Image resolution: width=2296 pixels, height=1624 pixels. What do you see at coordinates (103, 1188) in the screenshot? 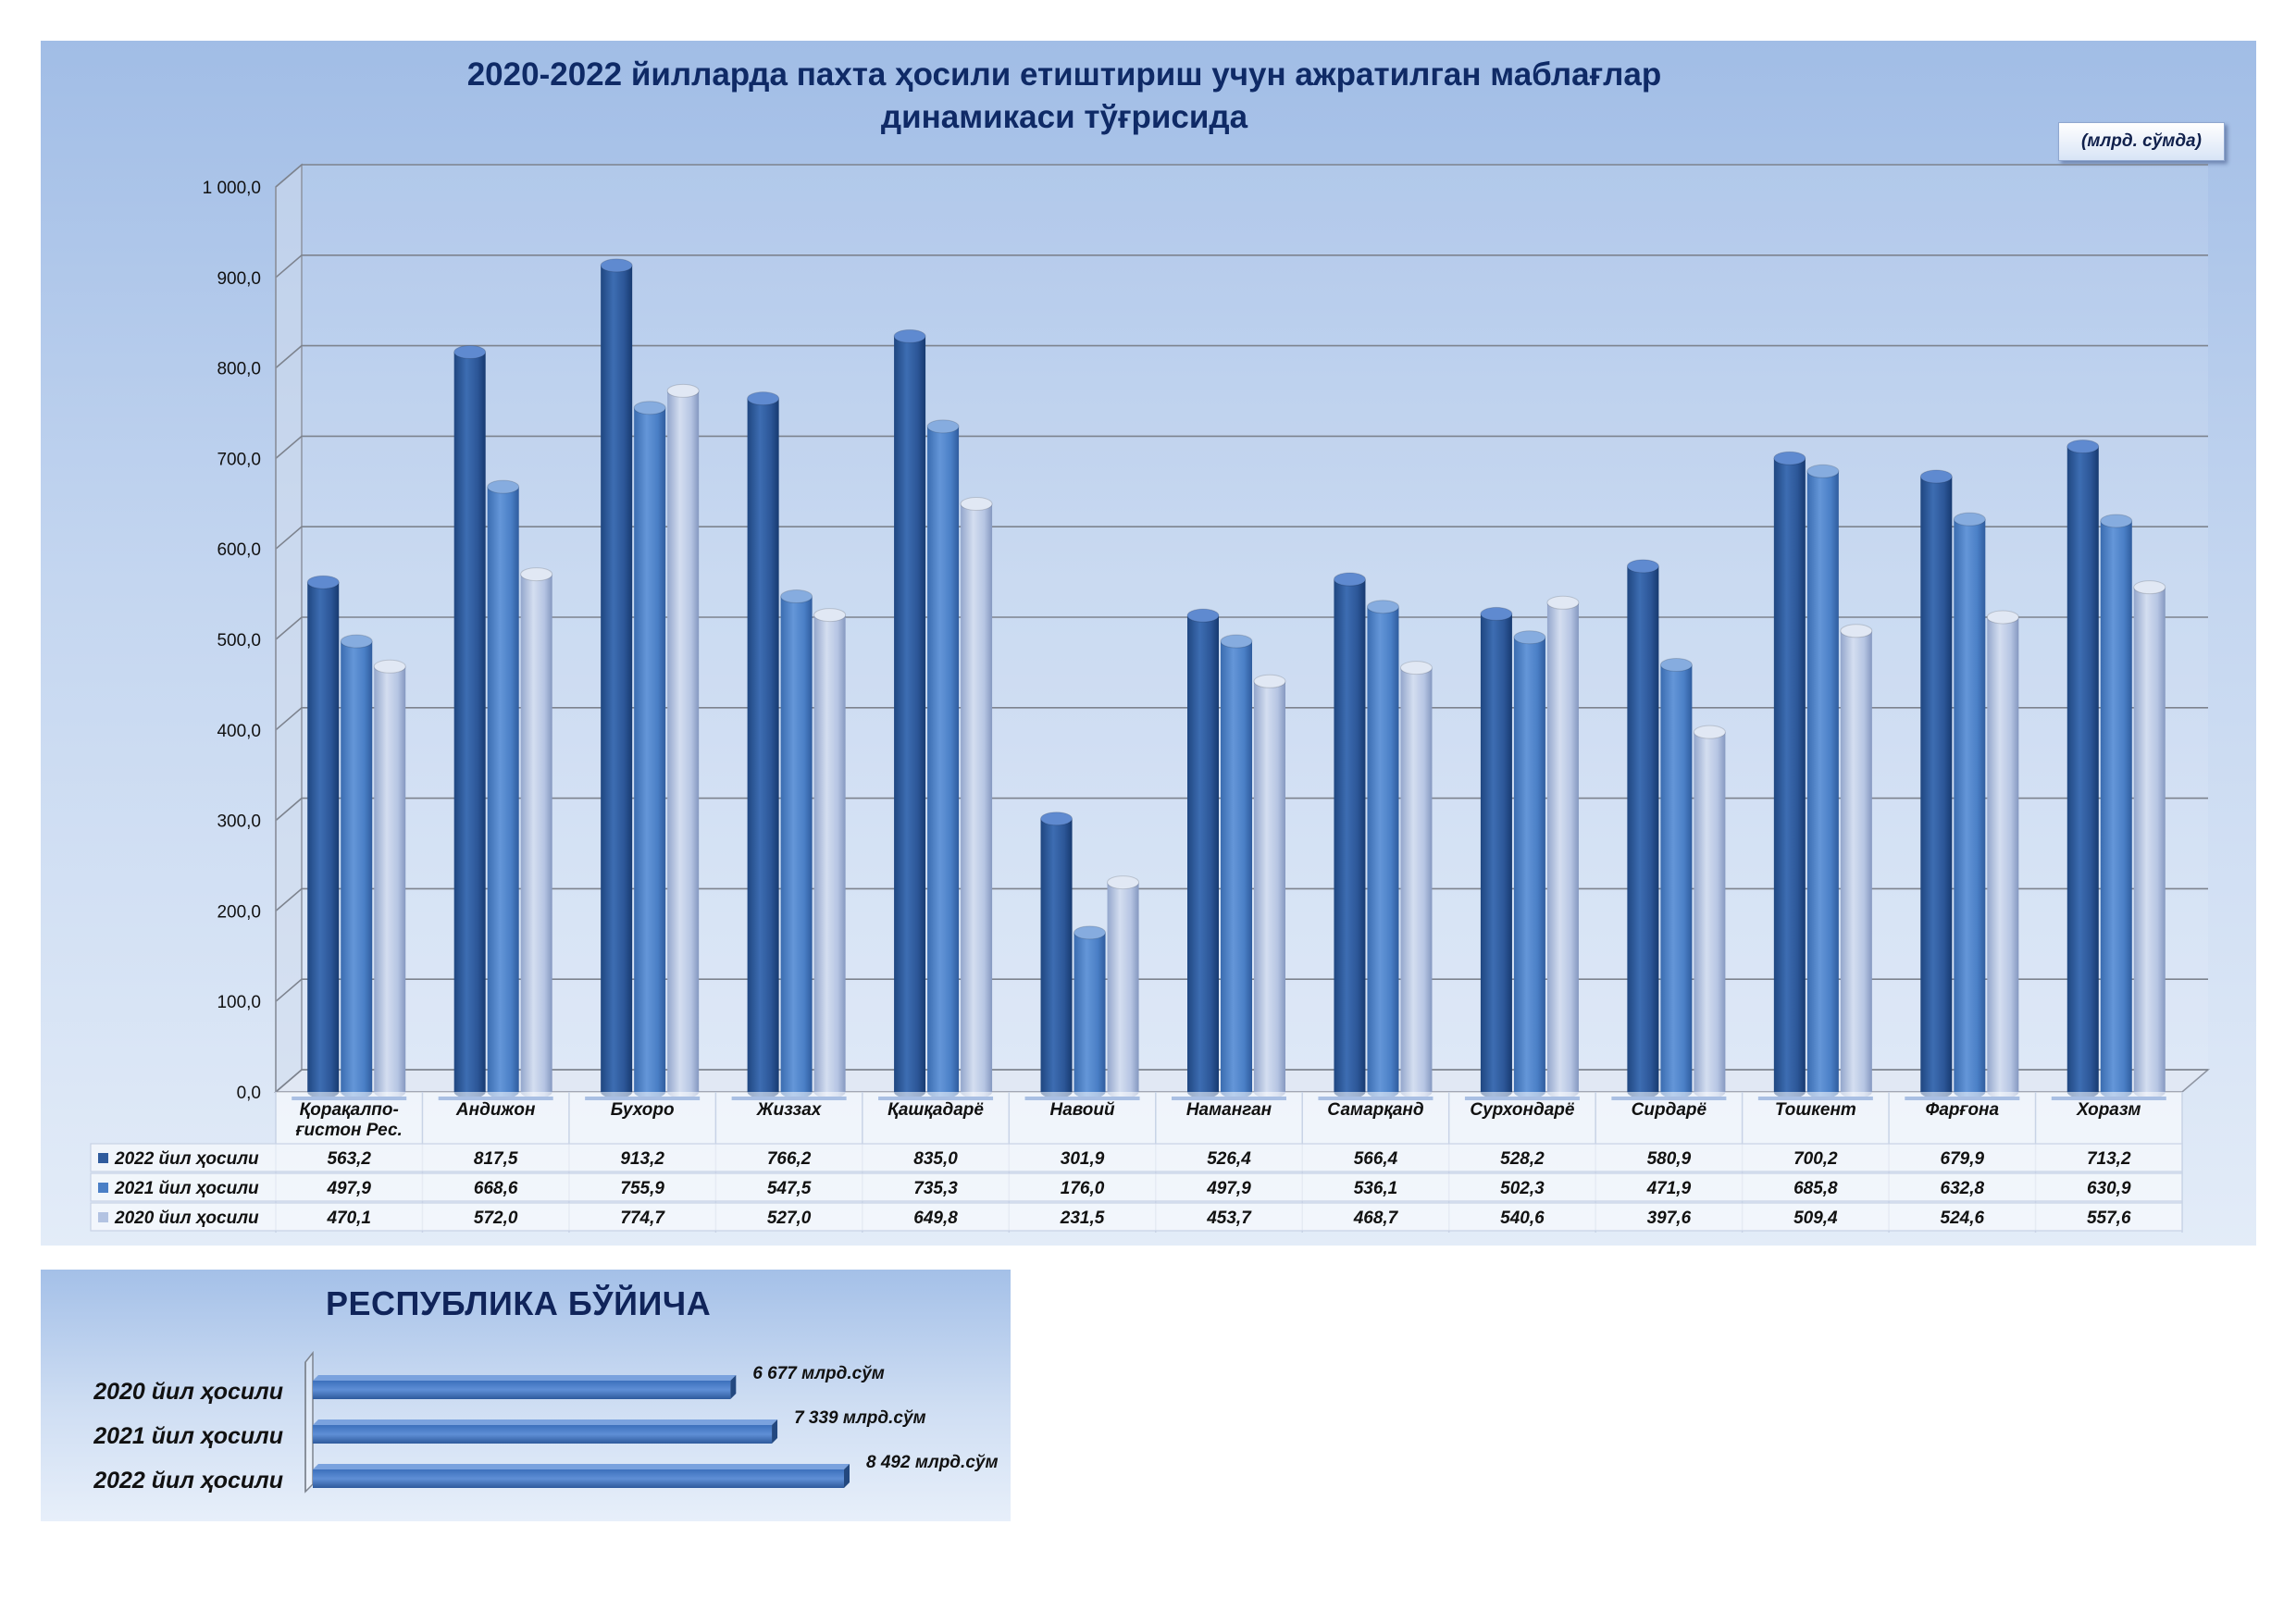
I see `legend-key` at bounding box center [103, 1188].